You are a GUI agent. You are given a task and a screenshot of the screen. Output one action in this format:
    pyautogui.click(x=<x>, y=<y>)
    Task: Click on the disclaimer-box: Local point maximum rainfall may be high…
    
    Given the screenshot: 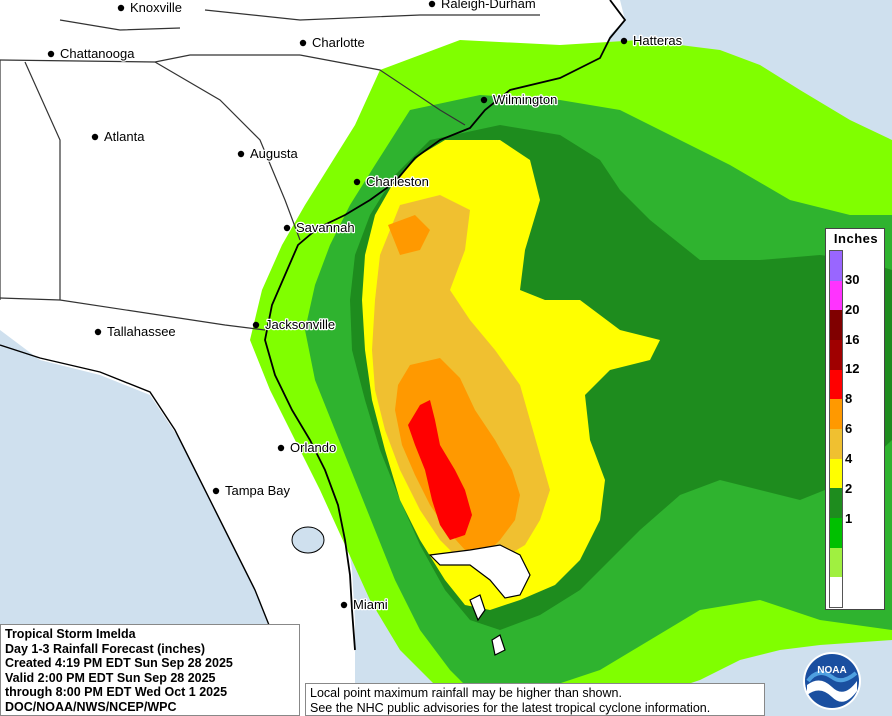 What is the action you would take?
    pyautogui.click(x=535, y=699)
    